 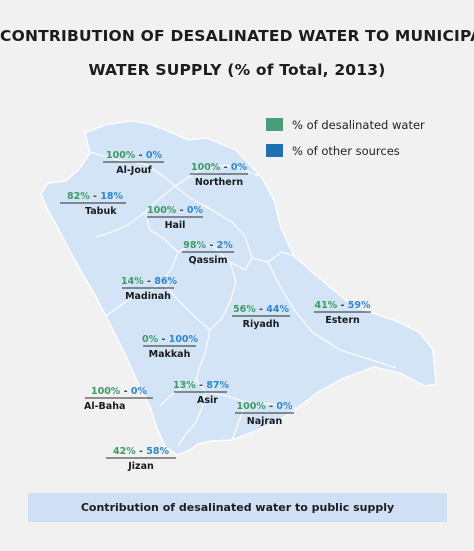 What do you see at coordinates (169, 354) in the screenshot?
I see `region-name: Makkah` at bounding box center [169, 354].